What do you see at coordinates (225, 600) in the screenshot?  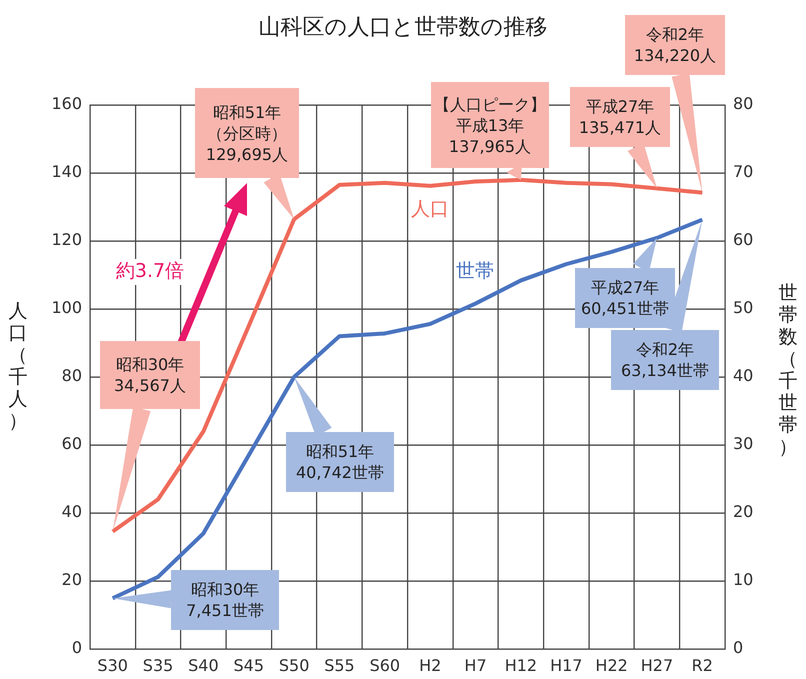 I see `annotation: 昭和30年7,451世帯` at bounding box center [225, 600].